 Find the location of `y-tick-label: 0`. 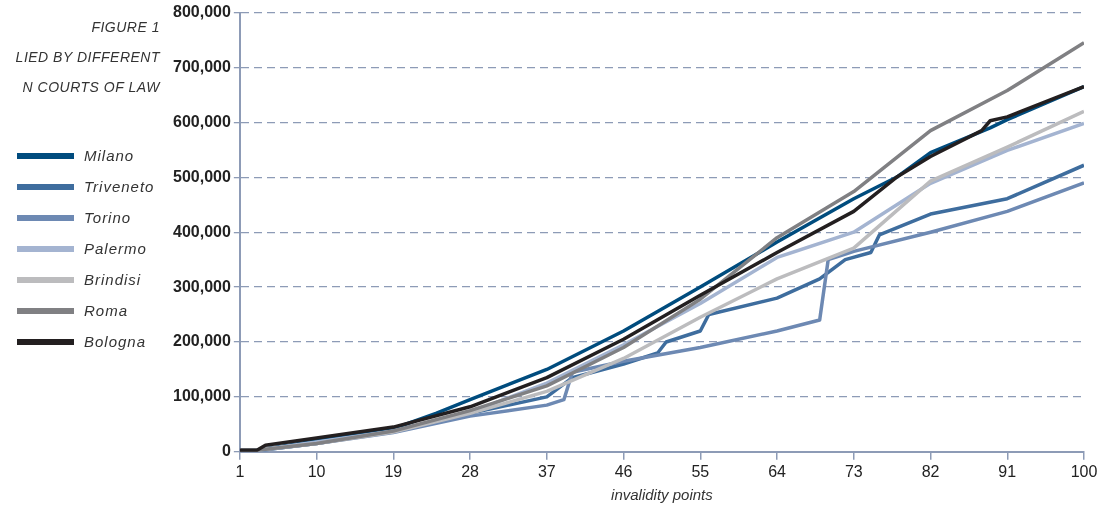

y-tick-label: 0 is located at coordinates (226, 451).